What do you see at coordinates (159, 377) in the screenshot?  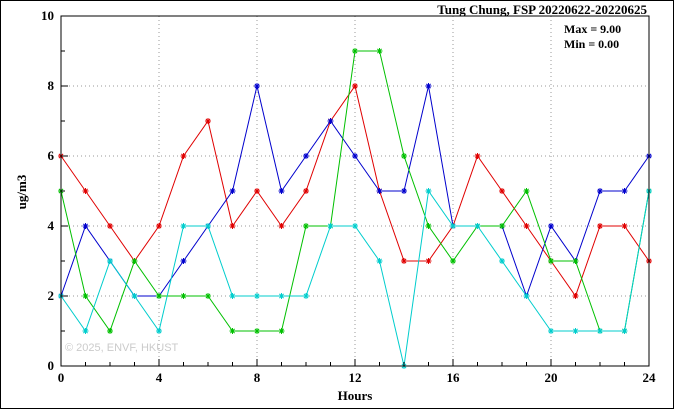 I see `x-tick-label: 4` at bounding box center [159, 377].